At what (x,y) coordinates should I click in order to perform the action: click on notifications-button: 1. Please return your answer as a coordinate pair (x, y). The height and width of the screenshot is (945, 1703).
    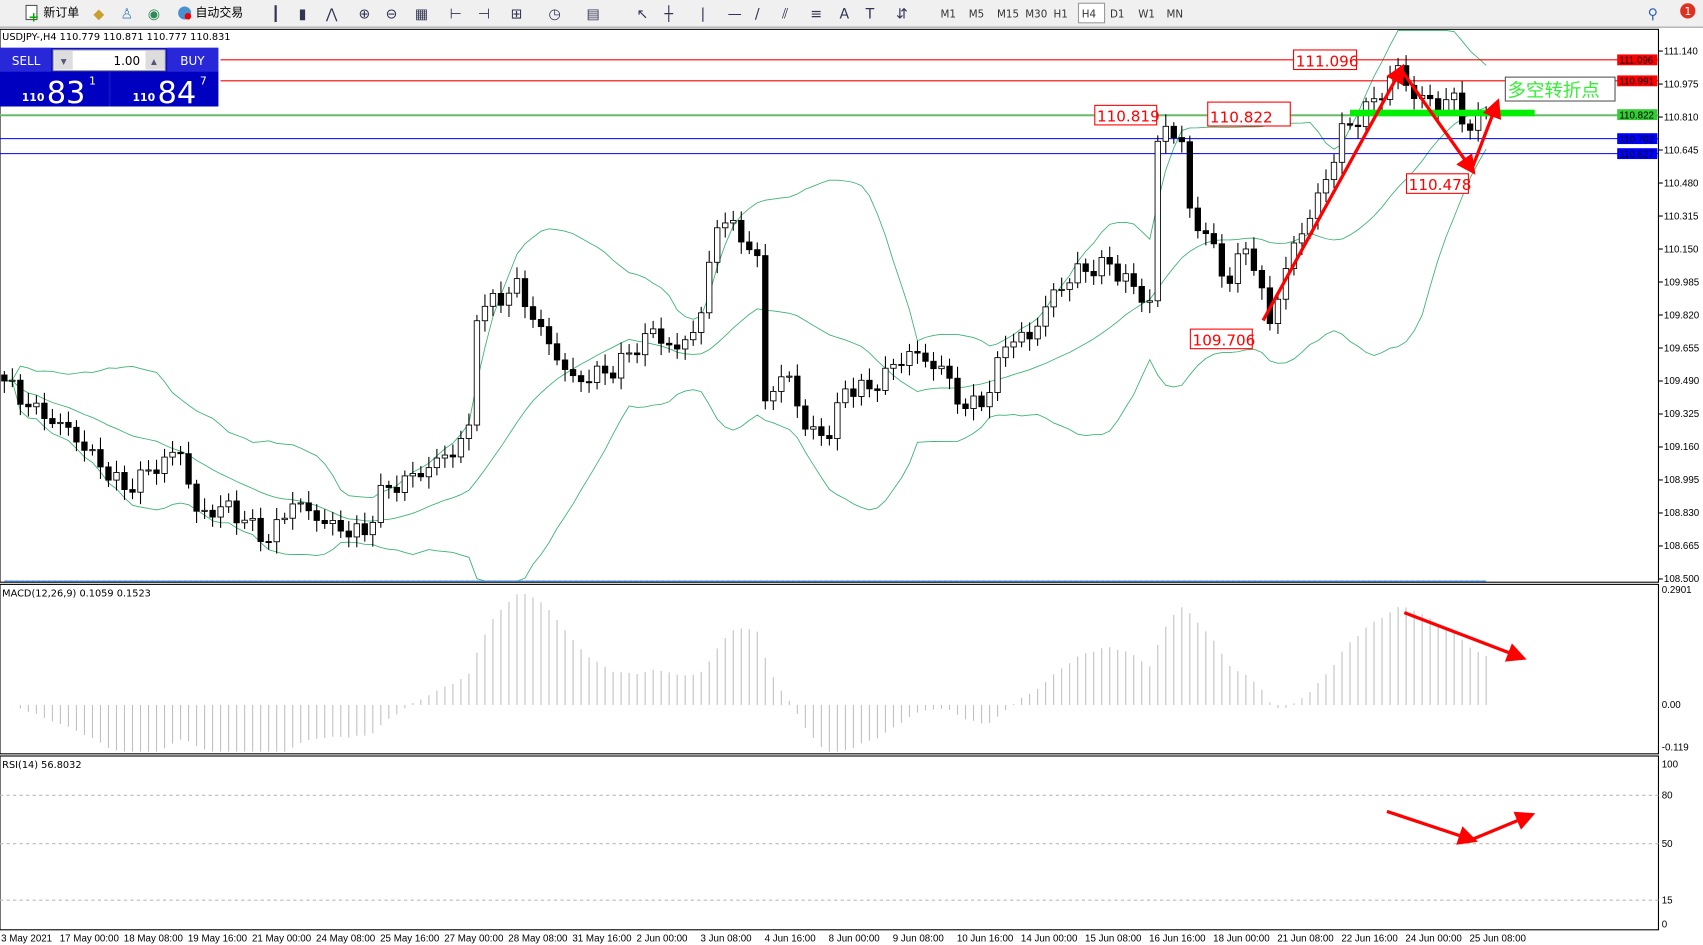
    Looking at the image, I should click on (1688, 11).